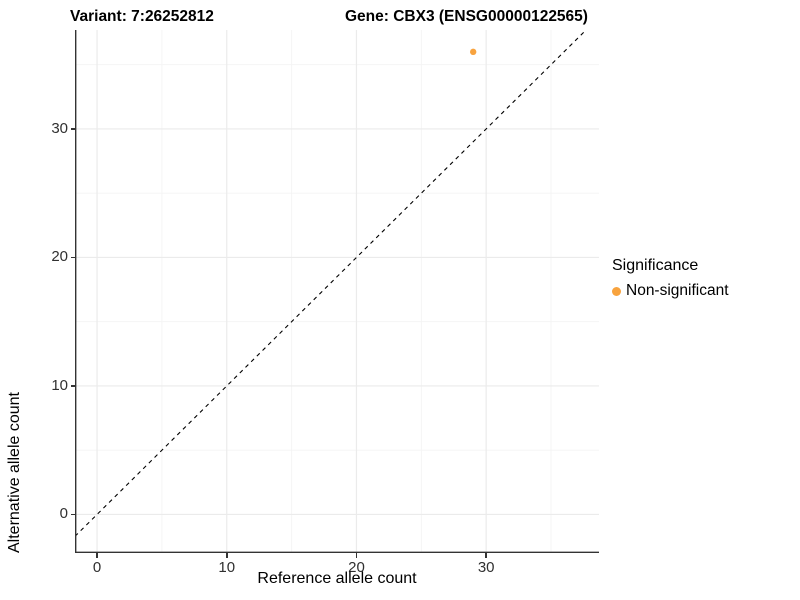 This screenshot has height=600, width=800. I want to click on gene-title: Gene: CBX3 (ENSG00000122565), so click(466, 16).